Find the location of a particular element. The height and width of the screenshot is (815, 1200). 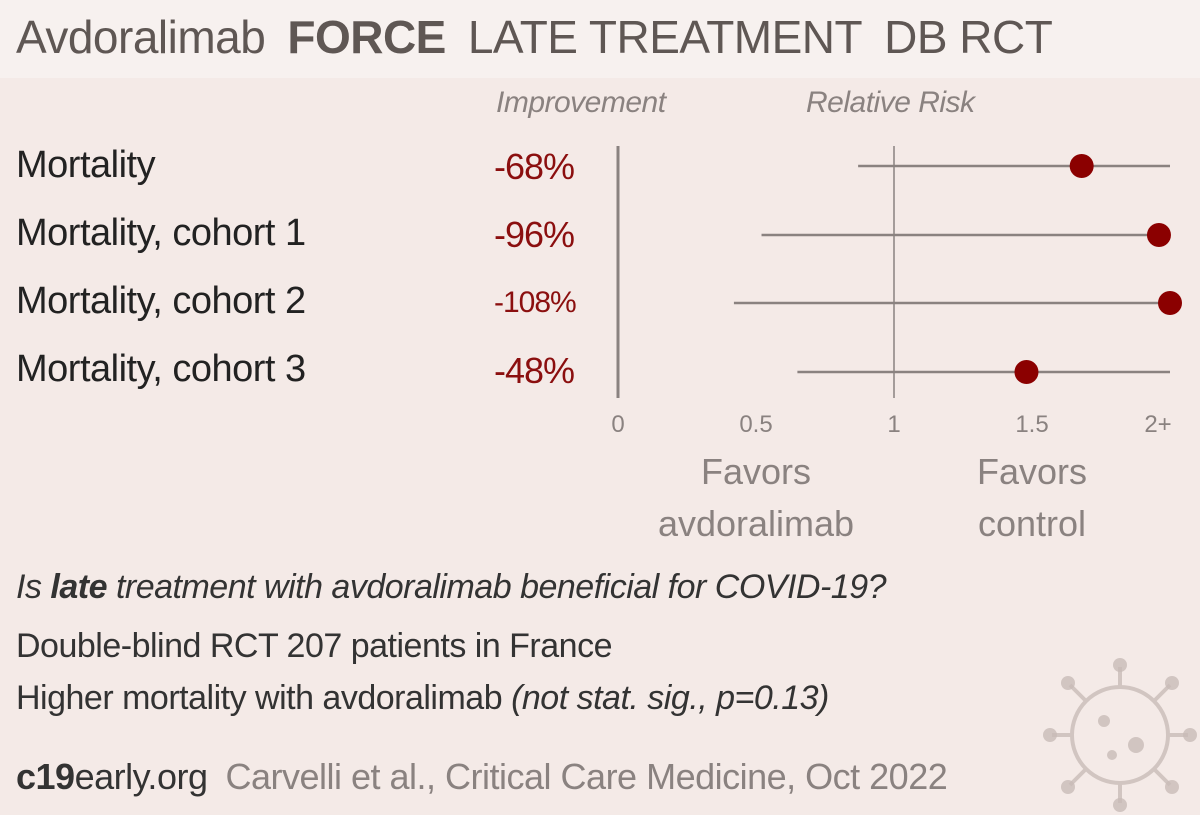

row-label: Mortality, cohort 3 is located at coordinates (161, 369).